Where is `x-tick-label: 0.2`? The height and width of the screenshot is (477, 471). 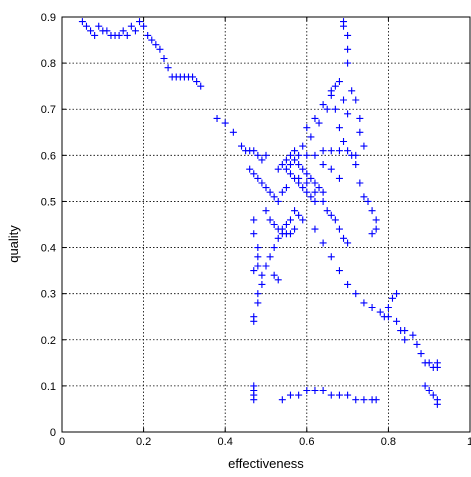
x-tick-label: 0.2 is located at coordinates (143, 442).